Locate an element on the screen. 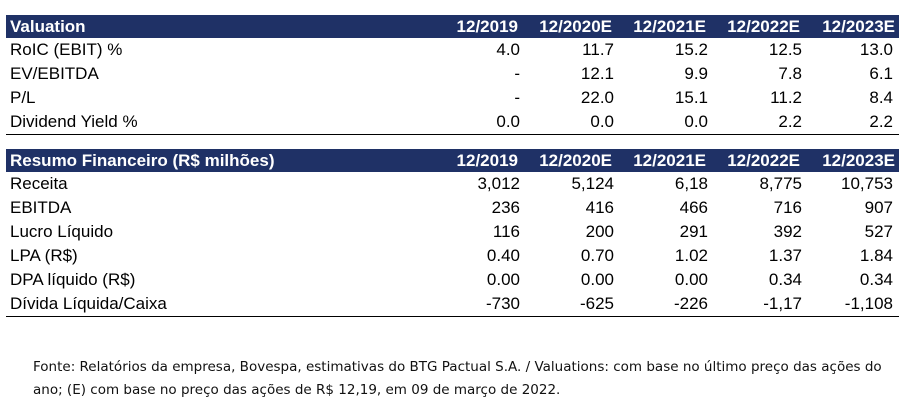 This screenshot has height=402, width=911. financial-title: Resumo Financeiro (R$ milhões) is located at coordinates (142, 160).